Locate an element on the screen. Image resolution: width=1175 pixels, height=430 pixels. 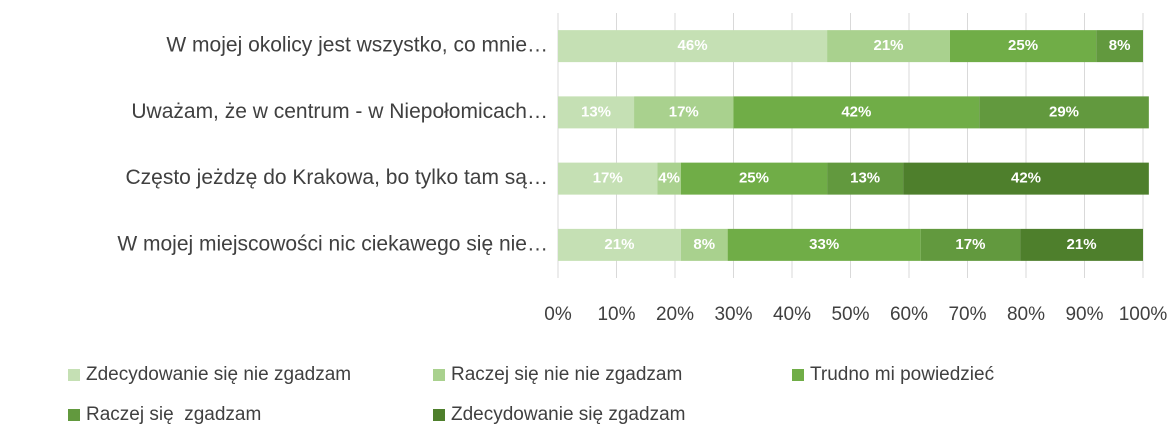
x-tick-label: 10% is located at coordinates (616, 314).